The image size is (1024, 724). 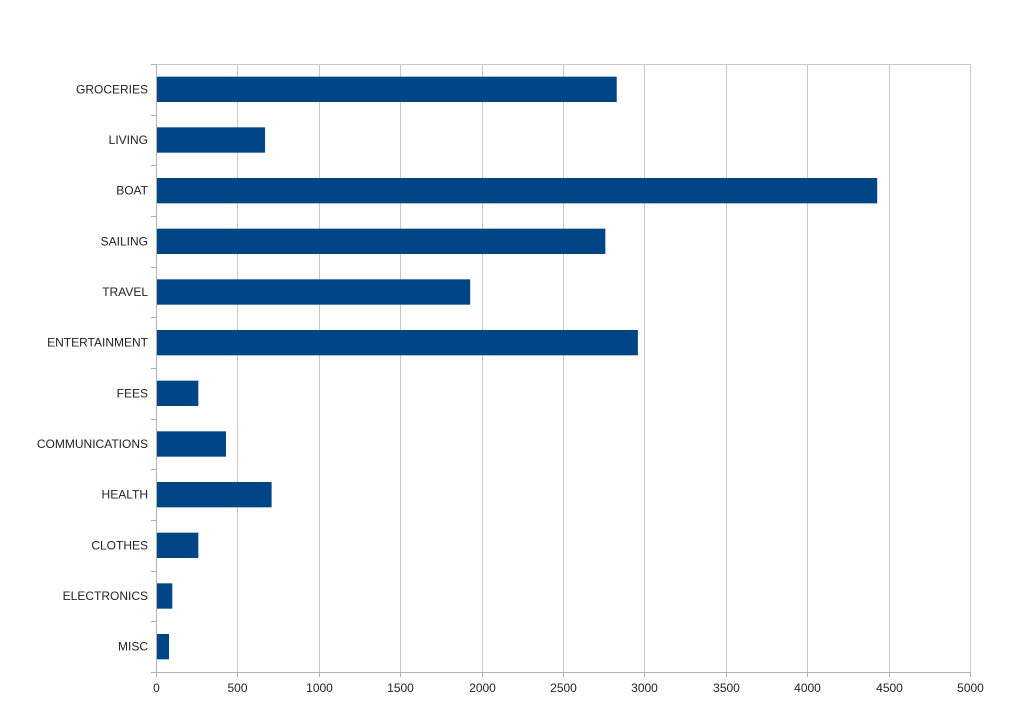 I want to click on x-tick-label: 0, so click(x=156, y=688).